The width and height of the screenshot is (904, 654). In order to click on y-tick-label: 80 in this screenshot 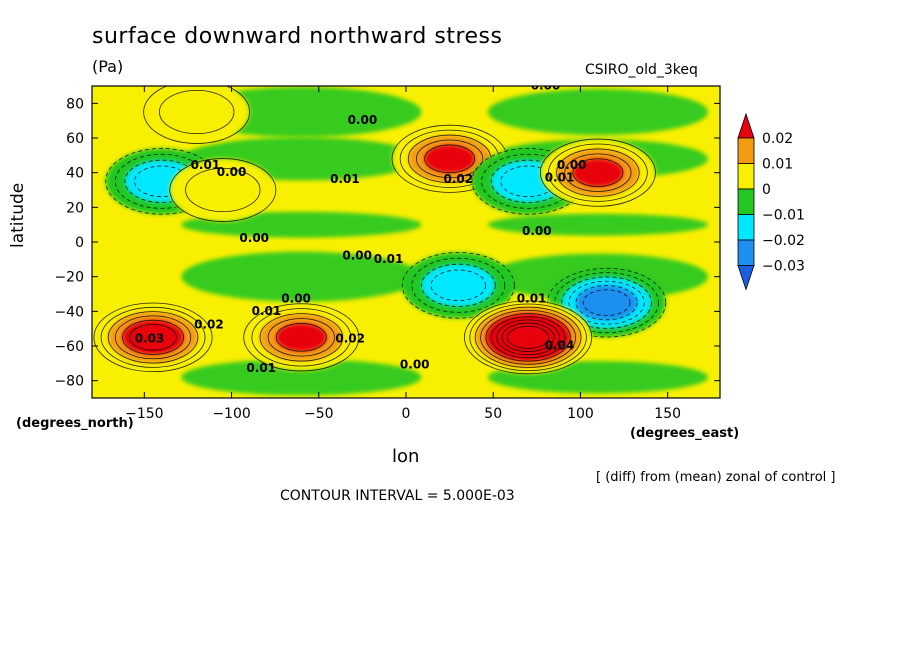, I will do `click(75, 104)`.